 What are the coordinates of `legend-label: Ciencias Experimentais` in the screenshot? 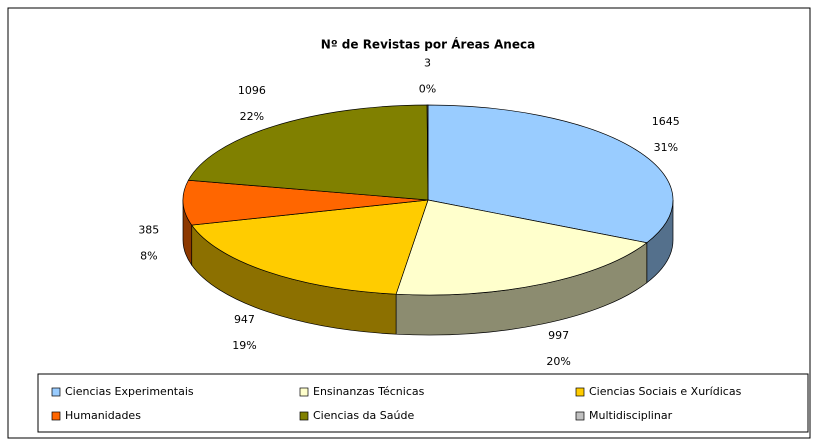 It's located at (129, 391).